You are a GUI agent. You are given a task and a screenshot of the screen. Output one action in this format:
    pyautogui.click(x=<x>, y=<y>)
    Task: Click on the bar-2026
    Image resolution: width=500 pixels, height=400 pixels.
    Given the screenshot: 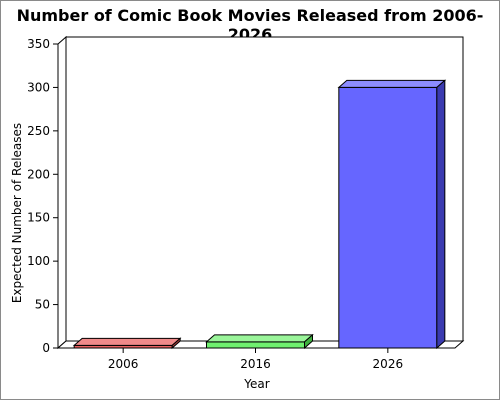 What is the action you would take?
    pyautogui.click(x=392, y=214)
    